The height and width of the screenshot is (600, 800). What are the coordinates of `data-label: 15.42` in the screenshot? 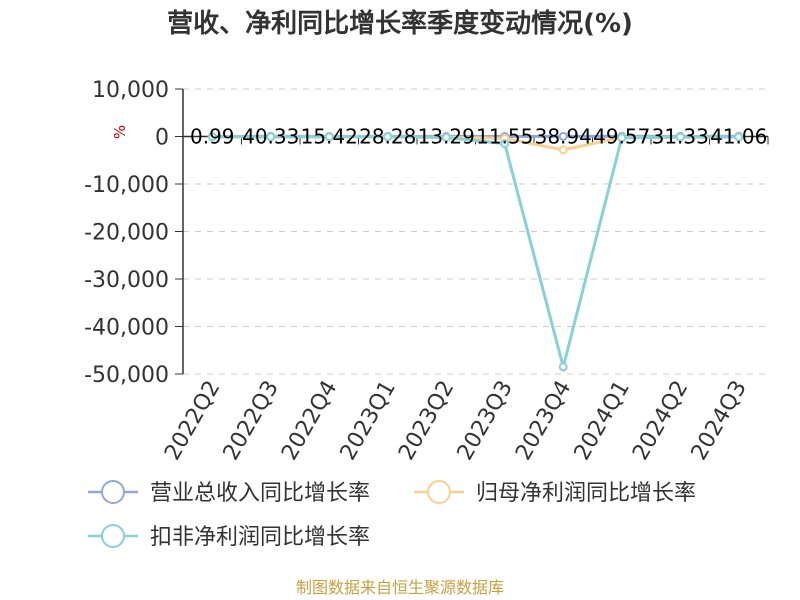 It's located at (329, 137).